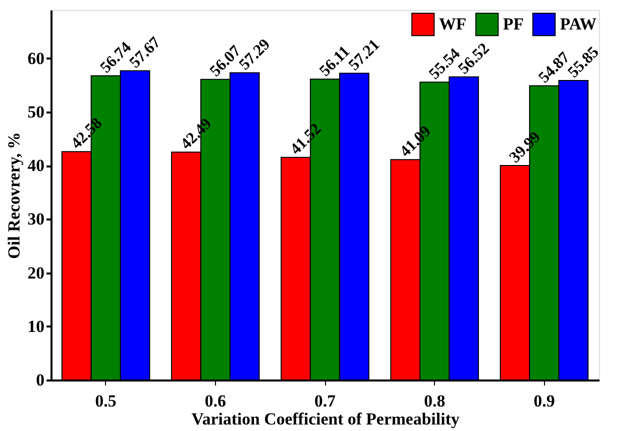 The width and height of the screenshot is (622, 431). Describe the element at coordinates (36, 112) in the screenshot. I see `y-tick-label: 50` at that location.